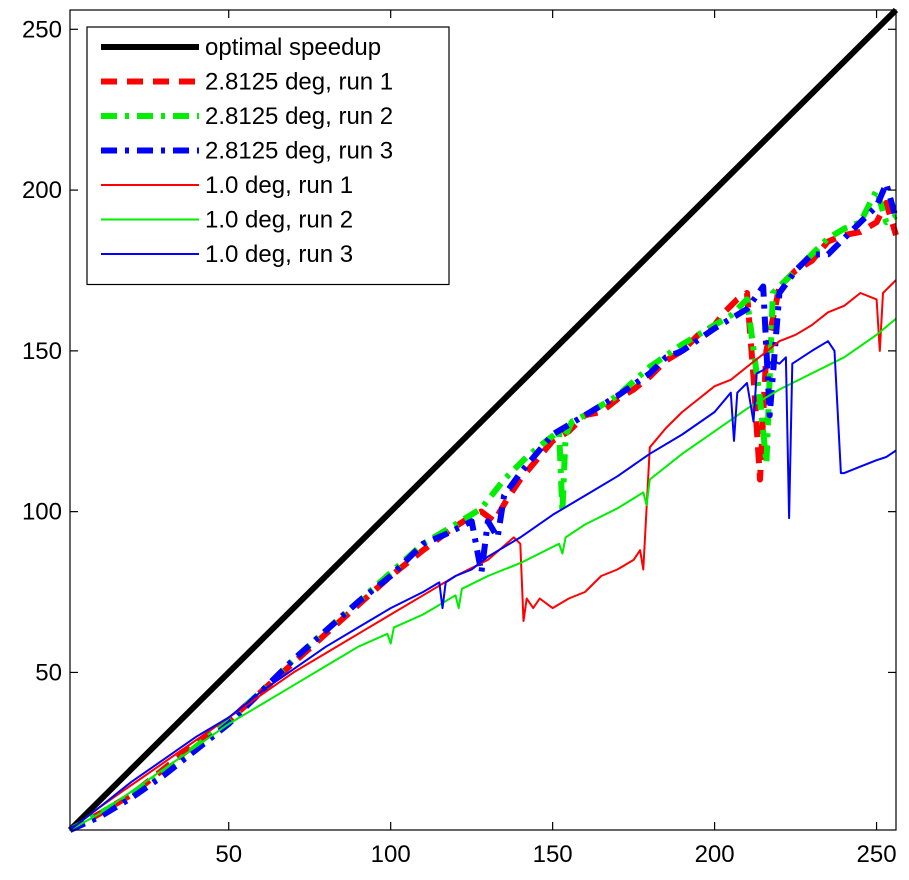  Describe the element at coordinates (42, 512) in the screenshot. I see `y-tick-label: 100` at that location.